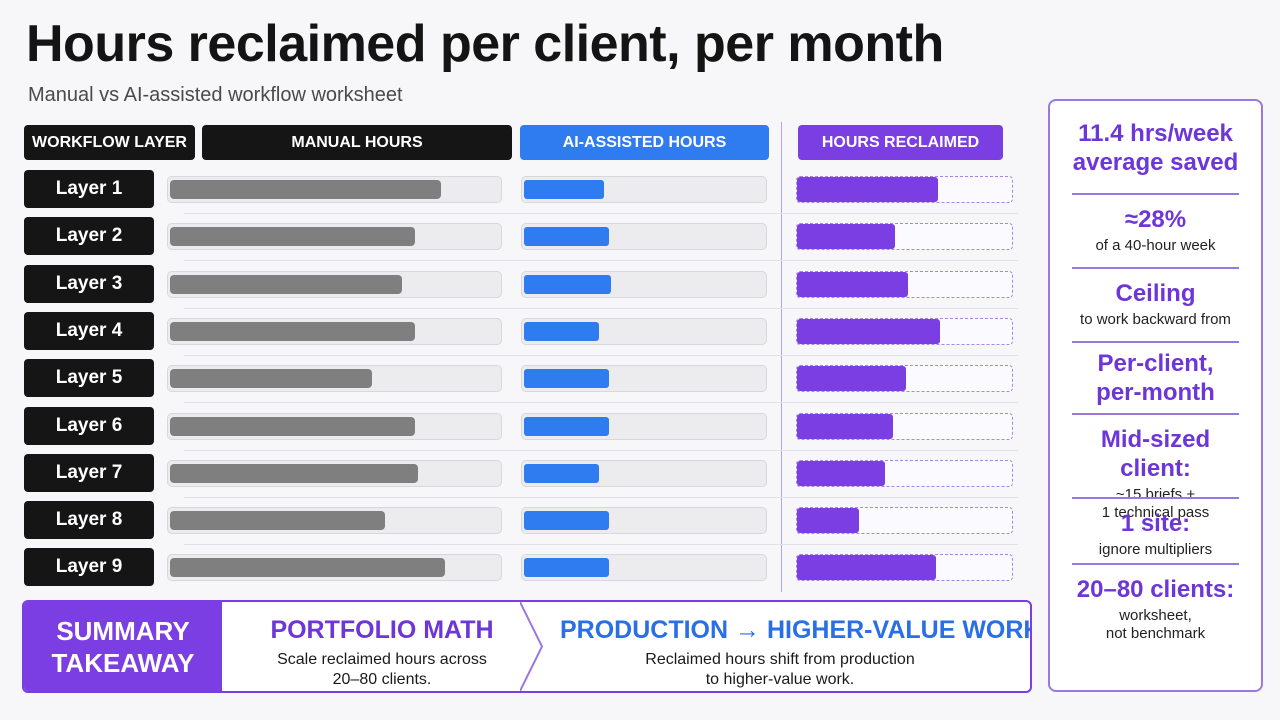  What do you see at coordinates (89, 189) in the screenshot?
I see `layer-label: Layer 1` at bounding box center [89, 189].